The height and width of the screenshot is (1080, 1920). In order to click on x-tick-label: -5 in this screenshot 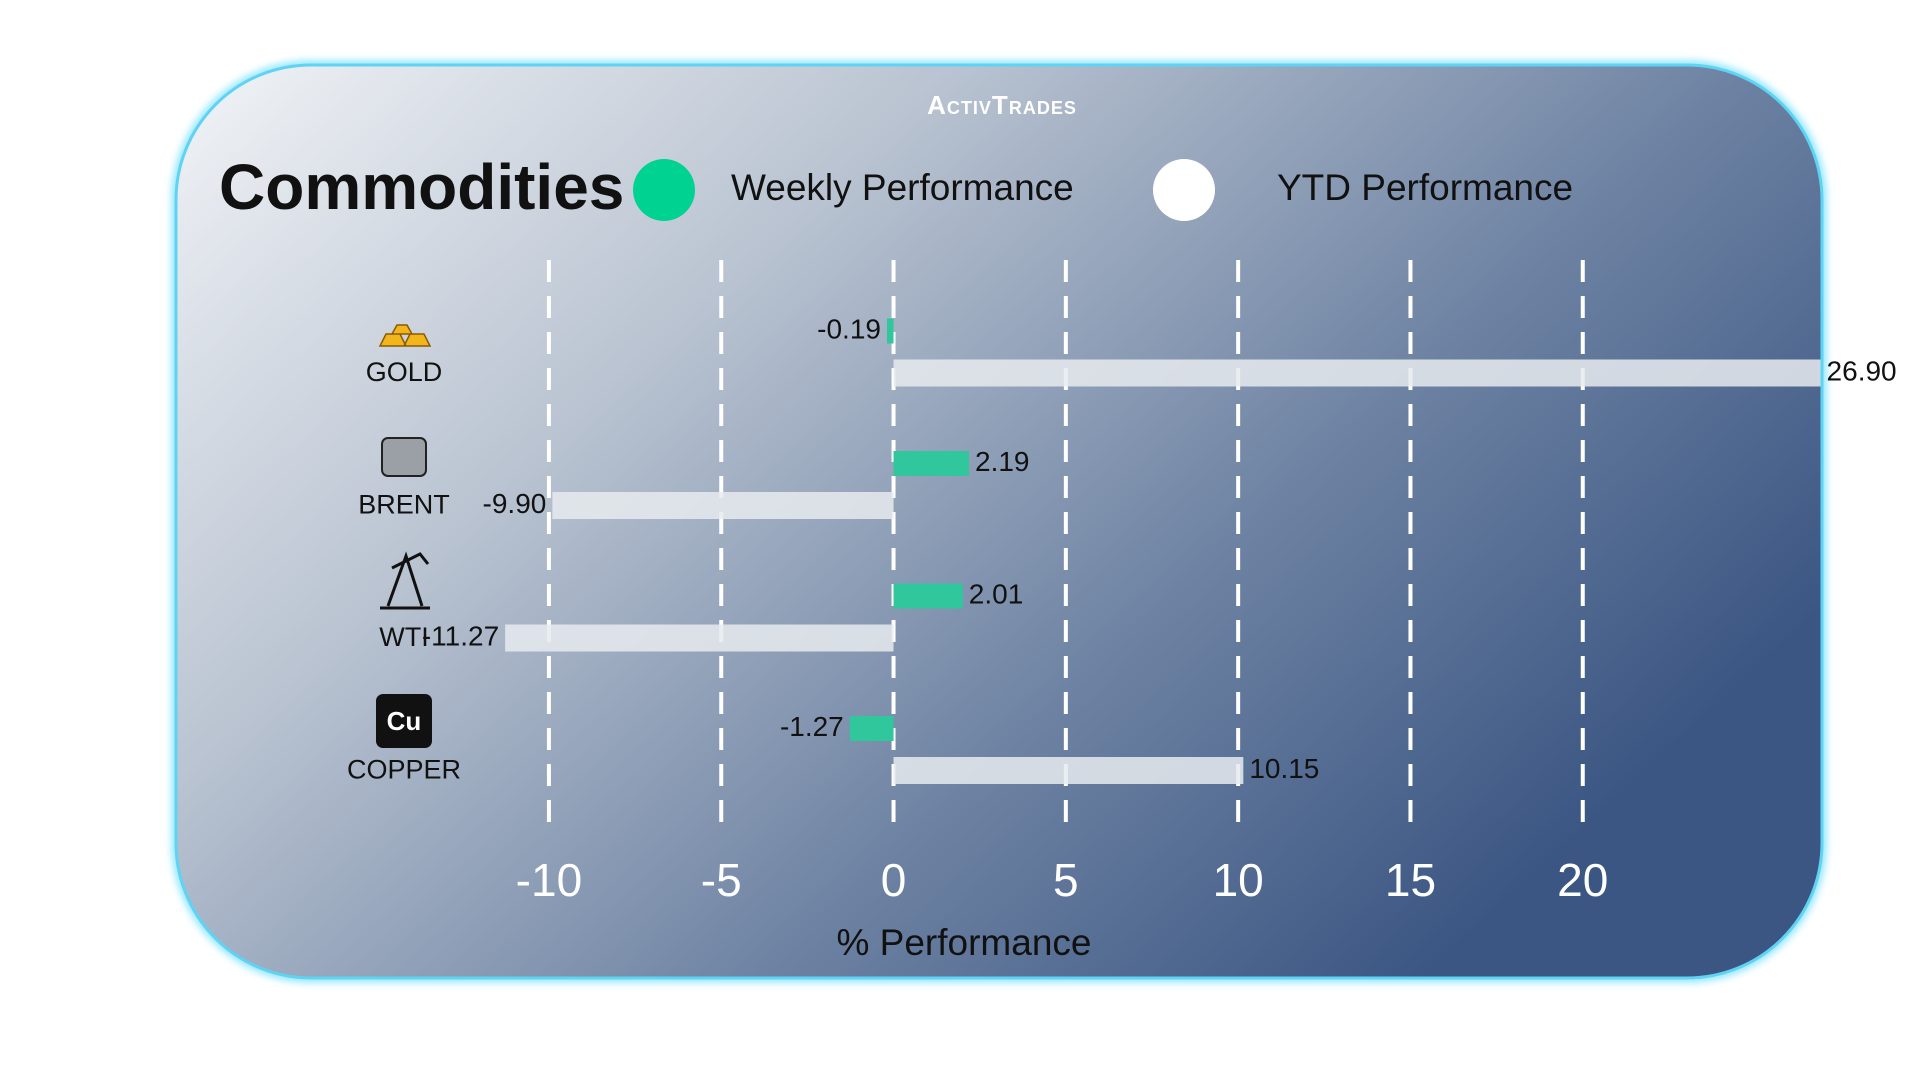, I will do `click(721, 880)`.